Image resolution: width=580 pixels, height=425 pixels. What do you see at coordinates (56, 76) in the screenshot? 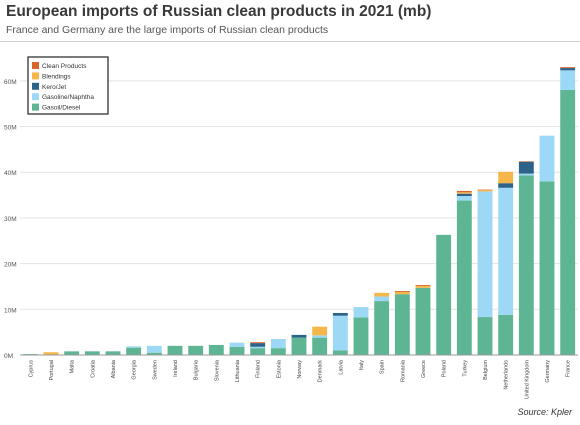
I see `legend-label-blendings: Blendings` at bounding box center [56, 76].